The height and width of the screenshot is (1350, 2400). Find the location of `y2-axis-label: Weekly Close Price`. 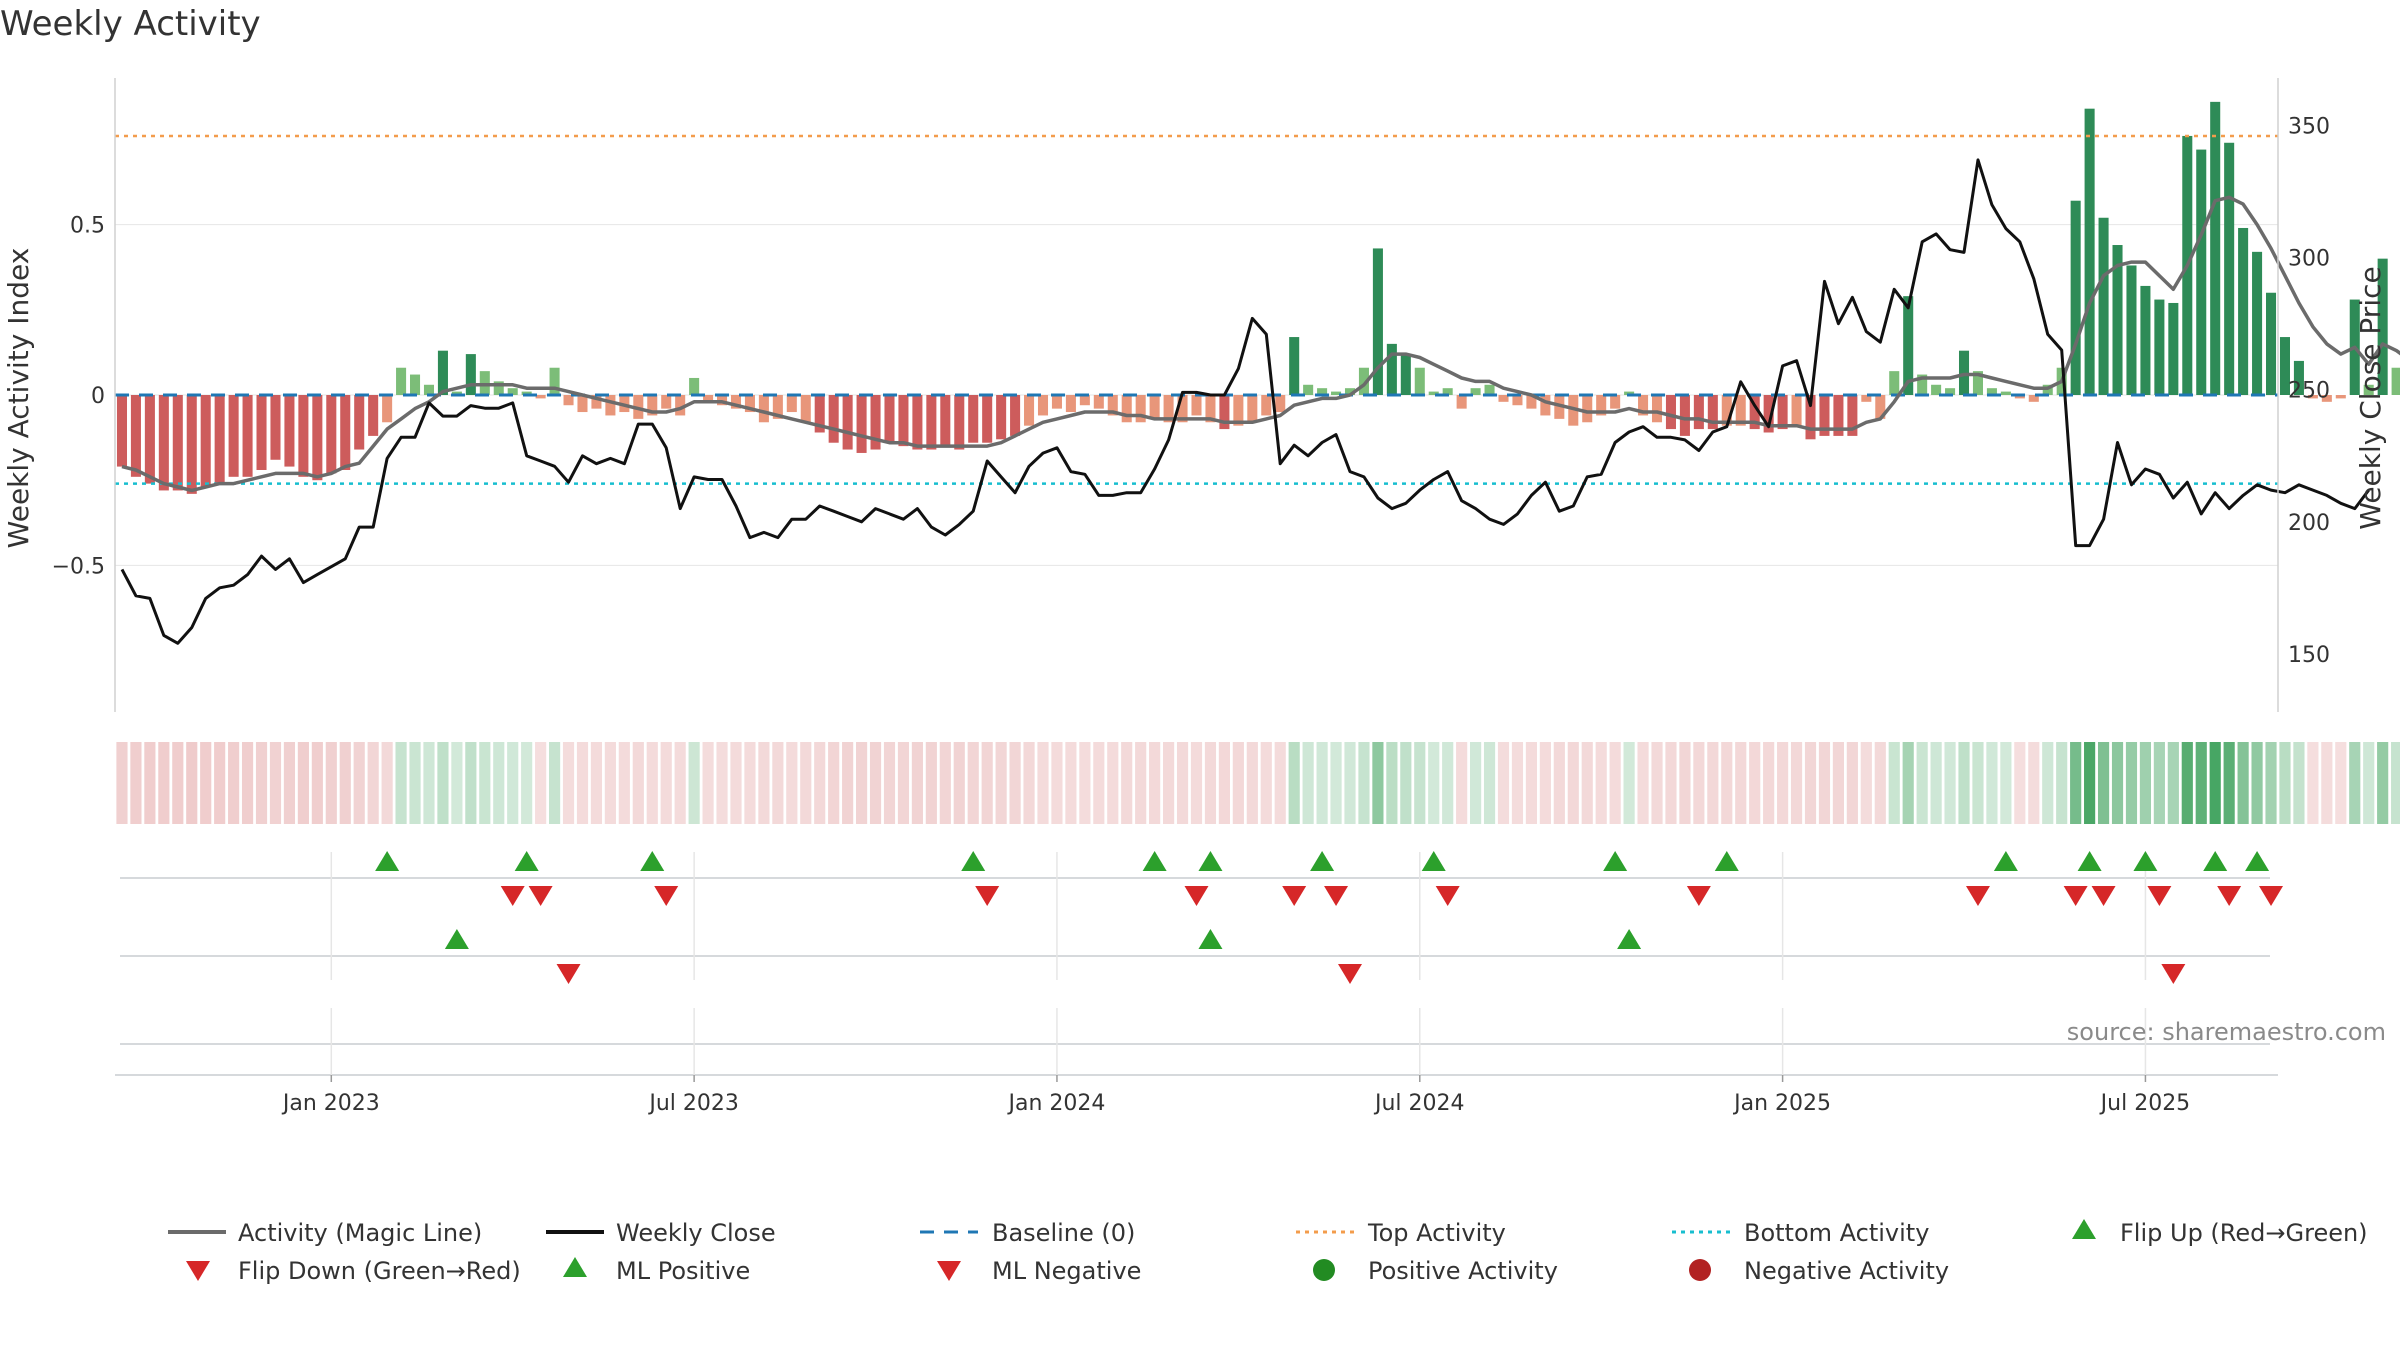

y2-axis-label: Weekly Close Price is located at coordinates (2370, 397).